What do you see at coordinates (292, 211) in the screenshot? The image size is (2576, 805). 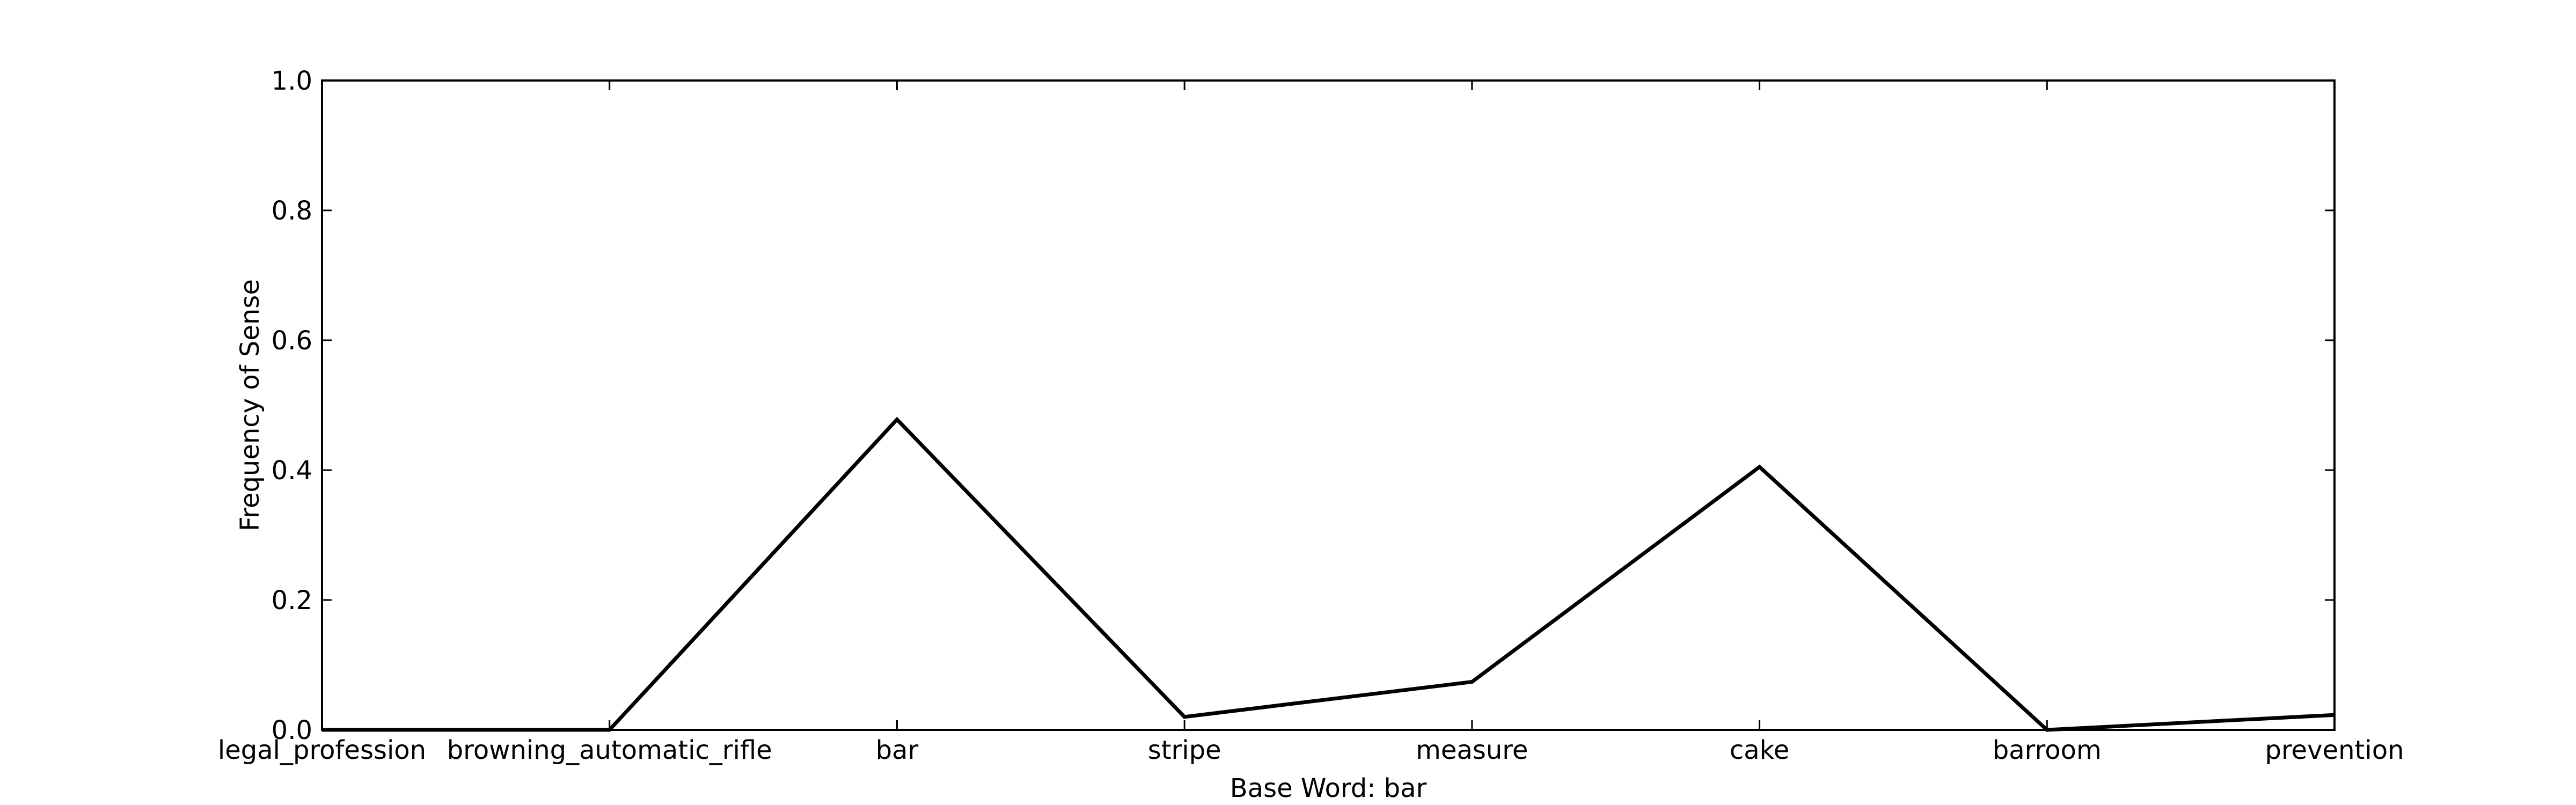 I see `y-tick-label: 0.8` at bounding box center [292, 211].